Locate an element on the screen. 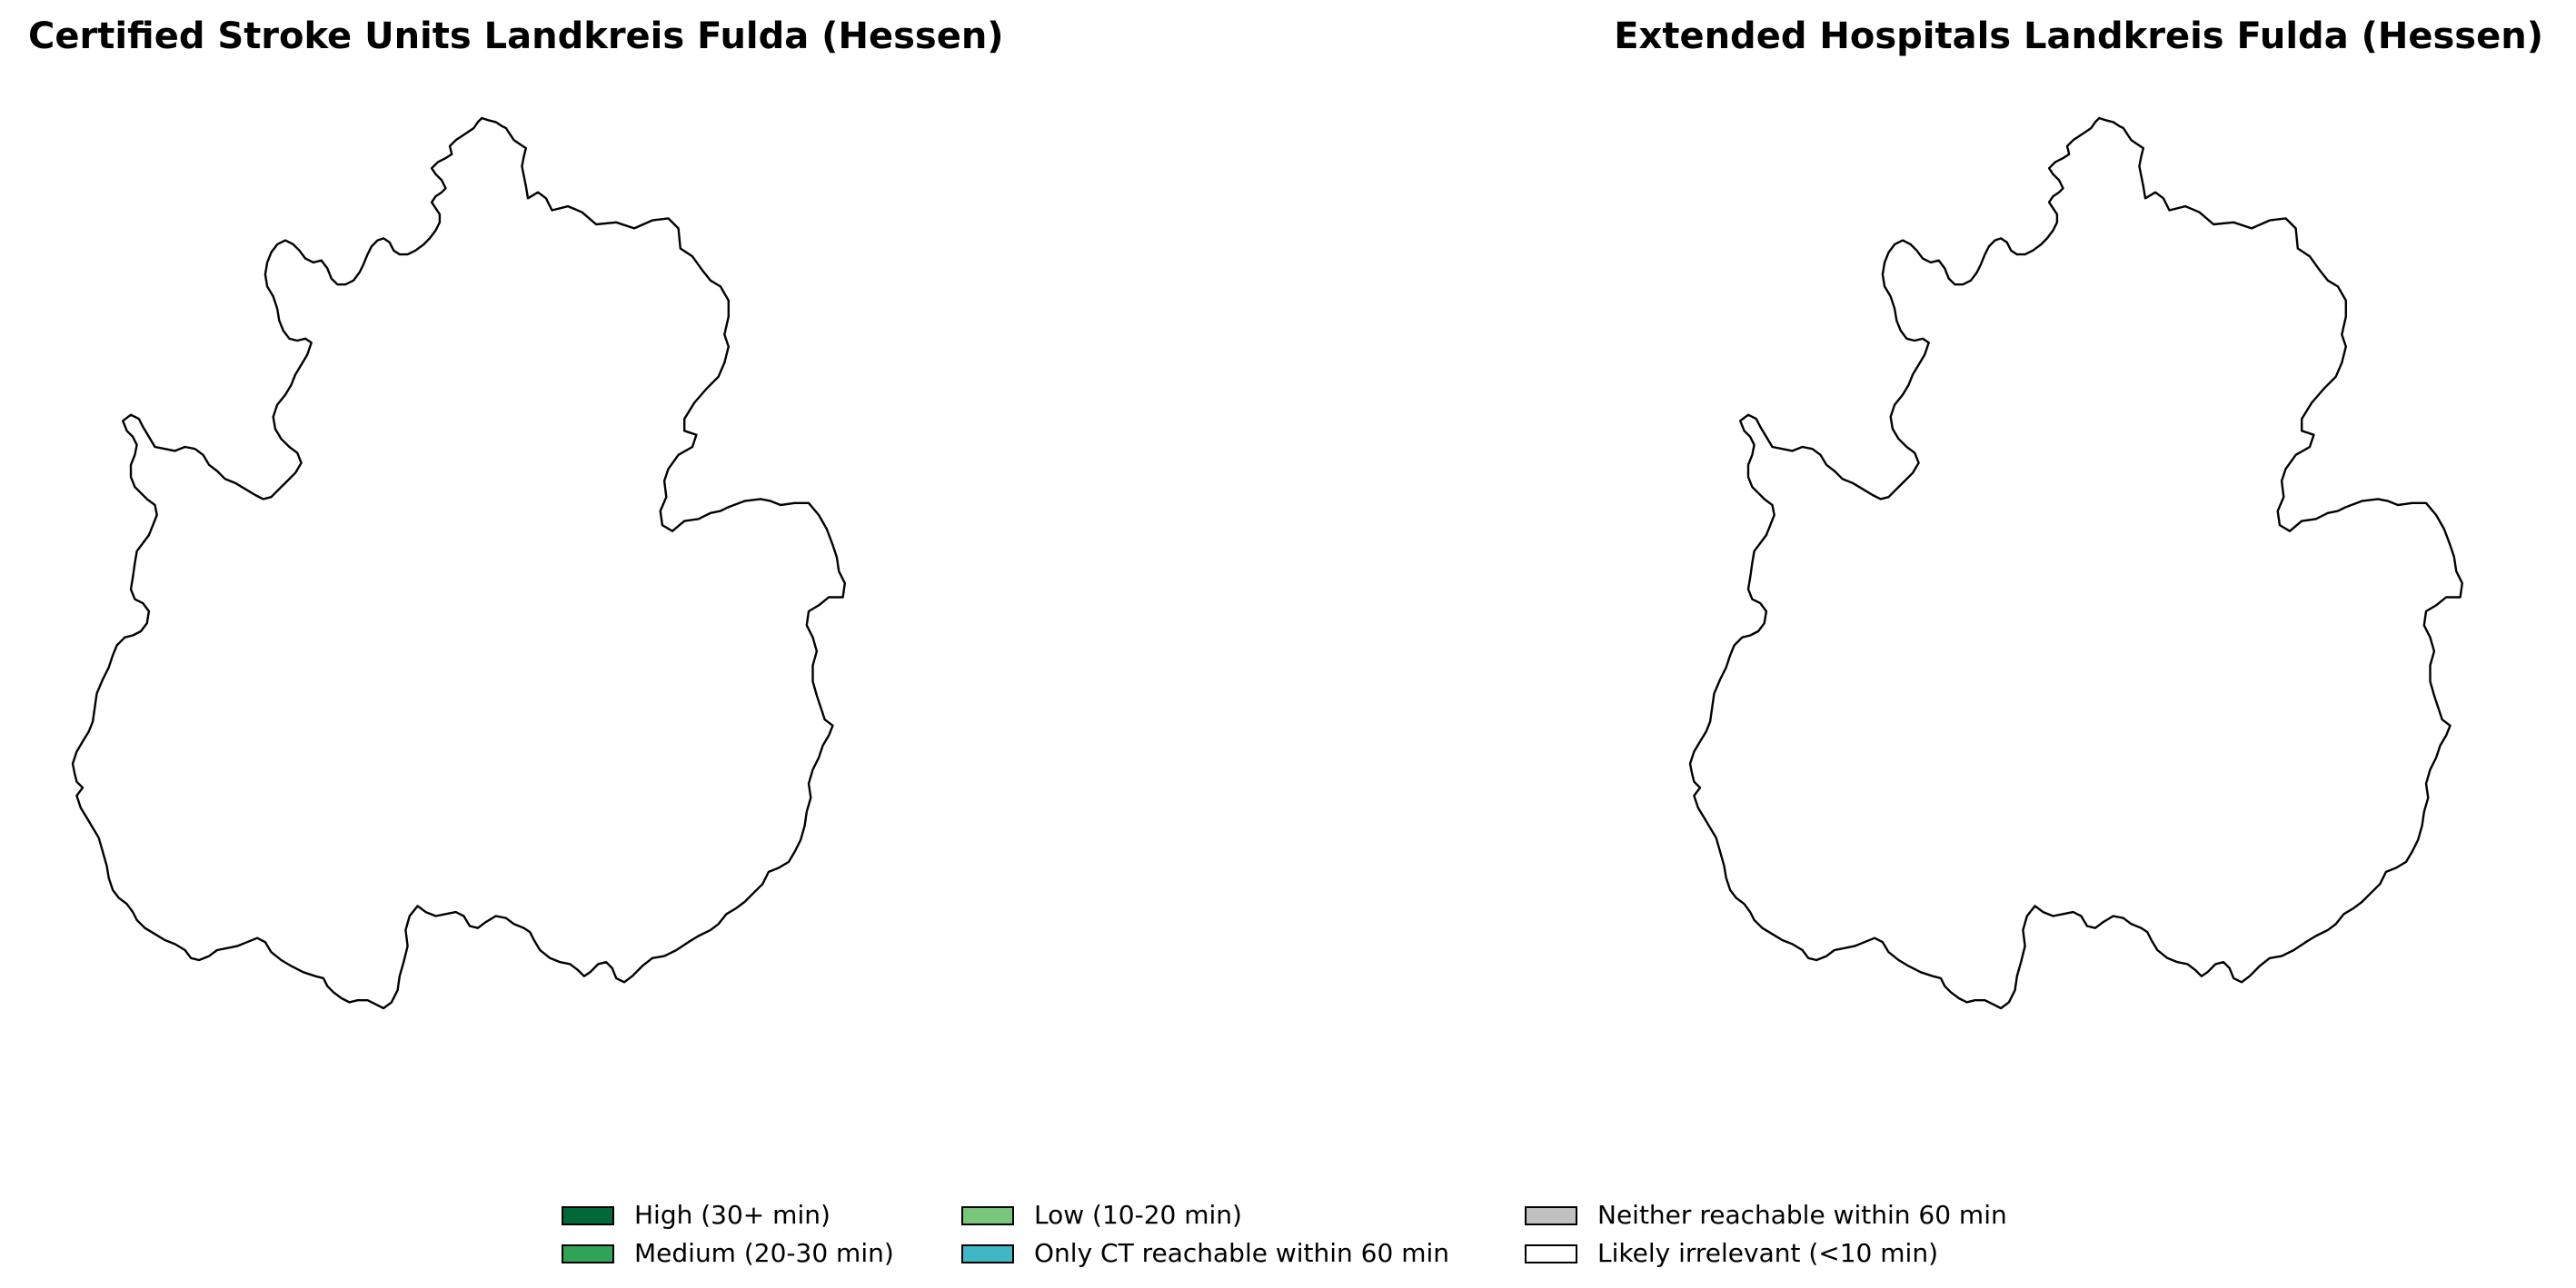 Image resolution: width=2576 pixels, height=1288 pixels. legend-label: Only CT reachable within 60 min is located at coordinates (1242, 1253).